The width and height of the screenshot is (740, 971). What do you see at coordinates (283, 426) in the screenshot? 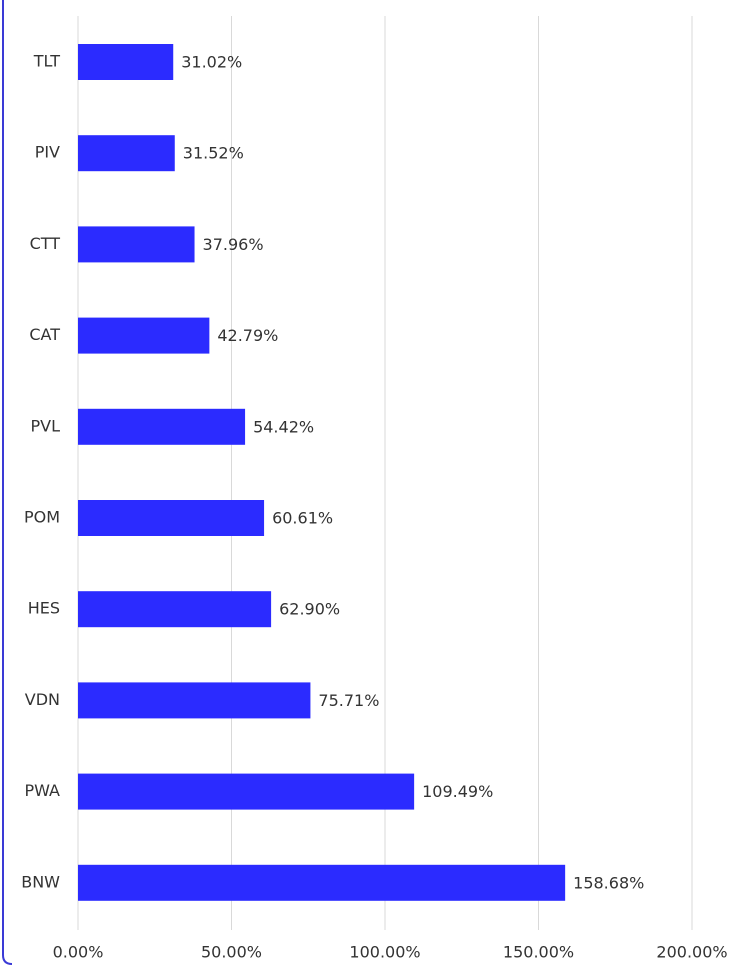
I see `value-label: 54.42%` at bounding box center [283, 426].